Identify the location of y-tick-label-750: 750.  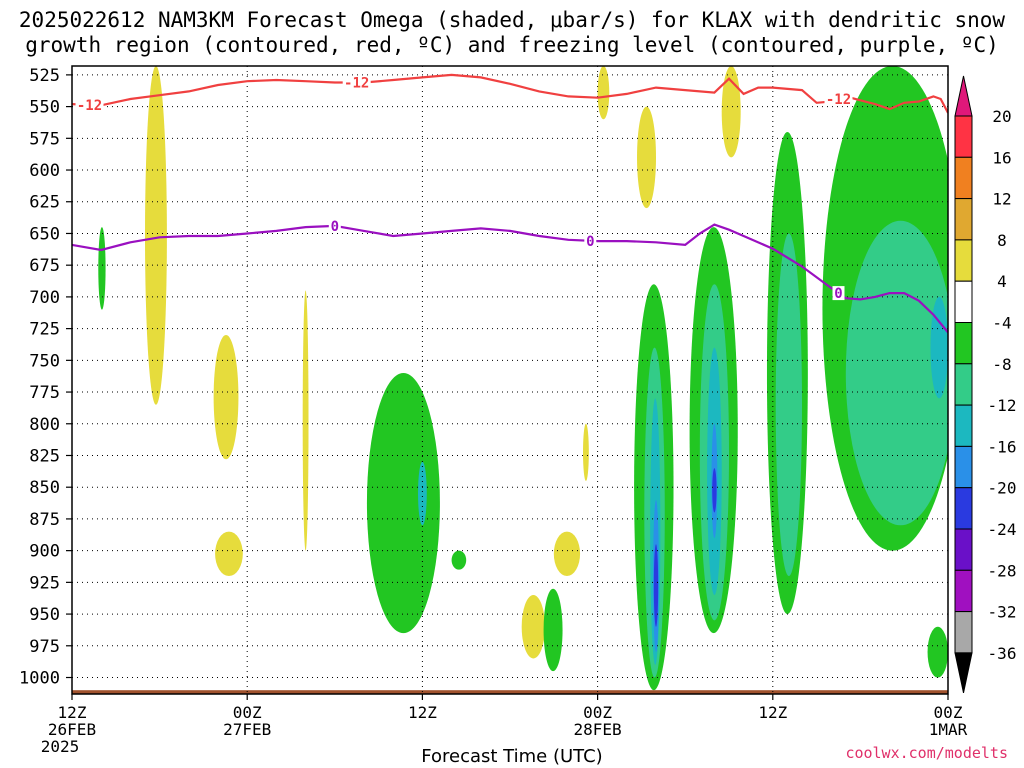
(44, 361).